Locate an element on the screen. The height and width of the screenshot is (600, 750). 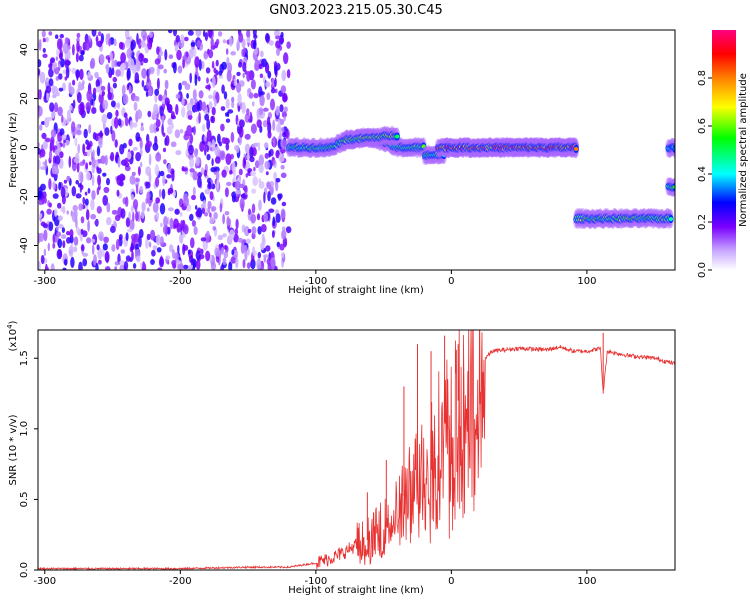
colorbar-tick-label: 0.4 is located at coordinates (702, 174).